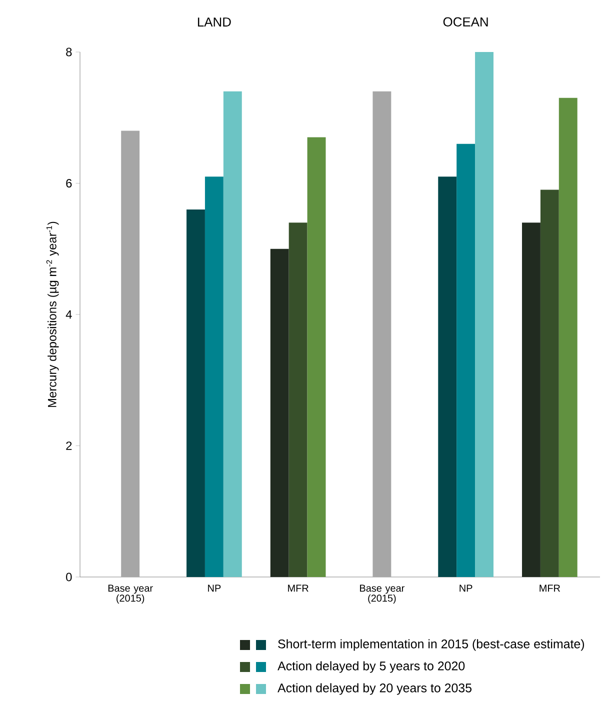 The height and width of the screenshot is (703, 609). I want to click on text: OCEAN, so click(465, 21).